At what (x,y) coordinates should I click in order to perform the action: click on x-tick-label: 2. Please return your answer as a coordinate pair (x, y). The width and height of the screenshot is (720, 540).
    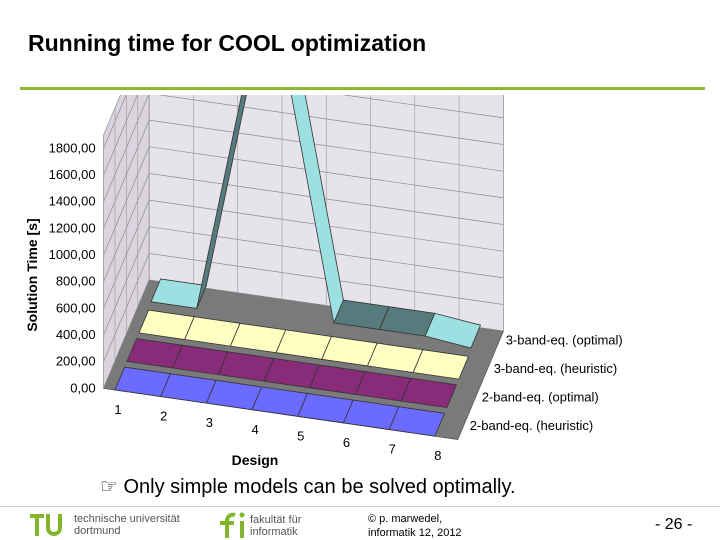
    Looking at the image, I should click on (163, 416).